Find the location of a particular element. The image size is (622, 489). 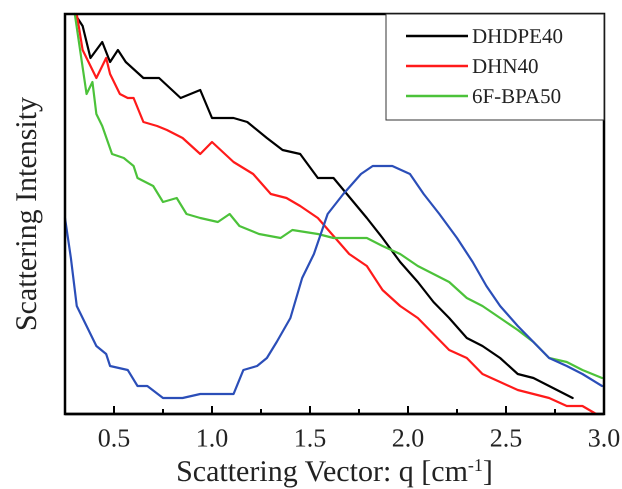

x-tick-label: 2.5 is located at coordinates (506, 437).